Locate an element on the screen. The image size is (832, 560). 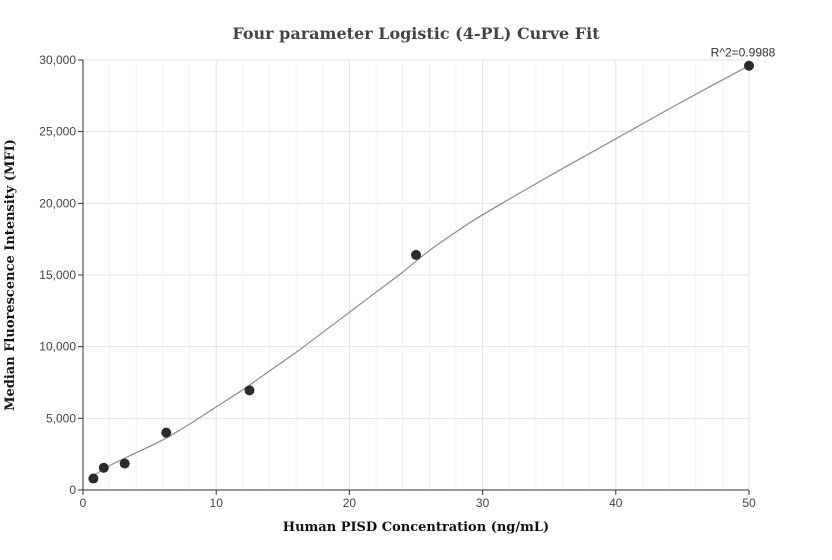
r-squared-annotation: R^2=0.9988 is located at coordinates (743, 53).